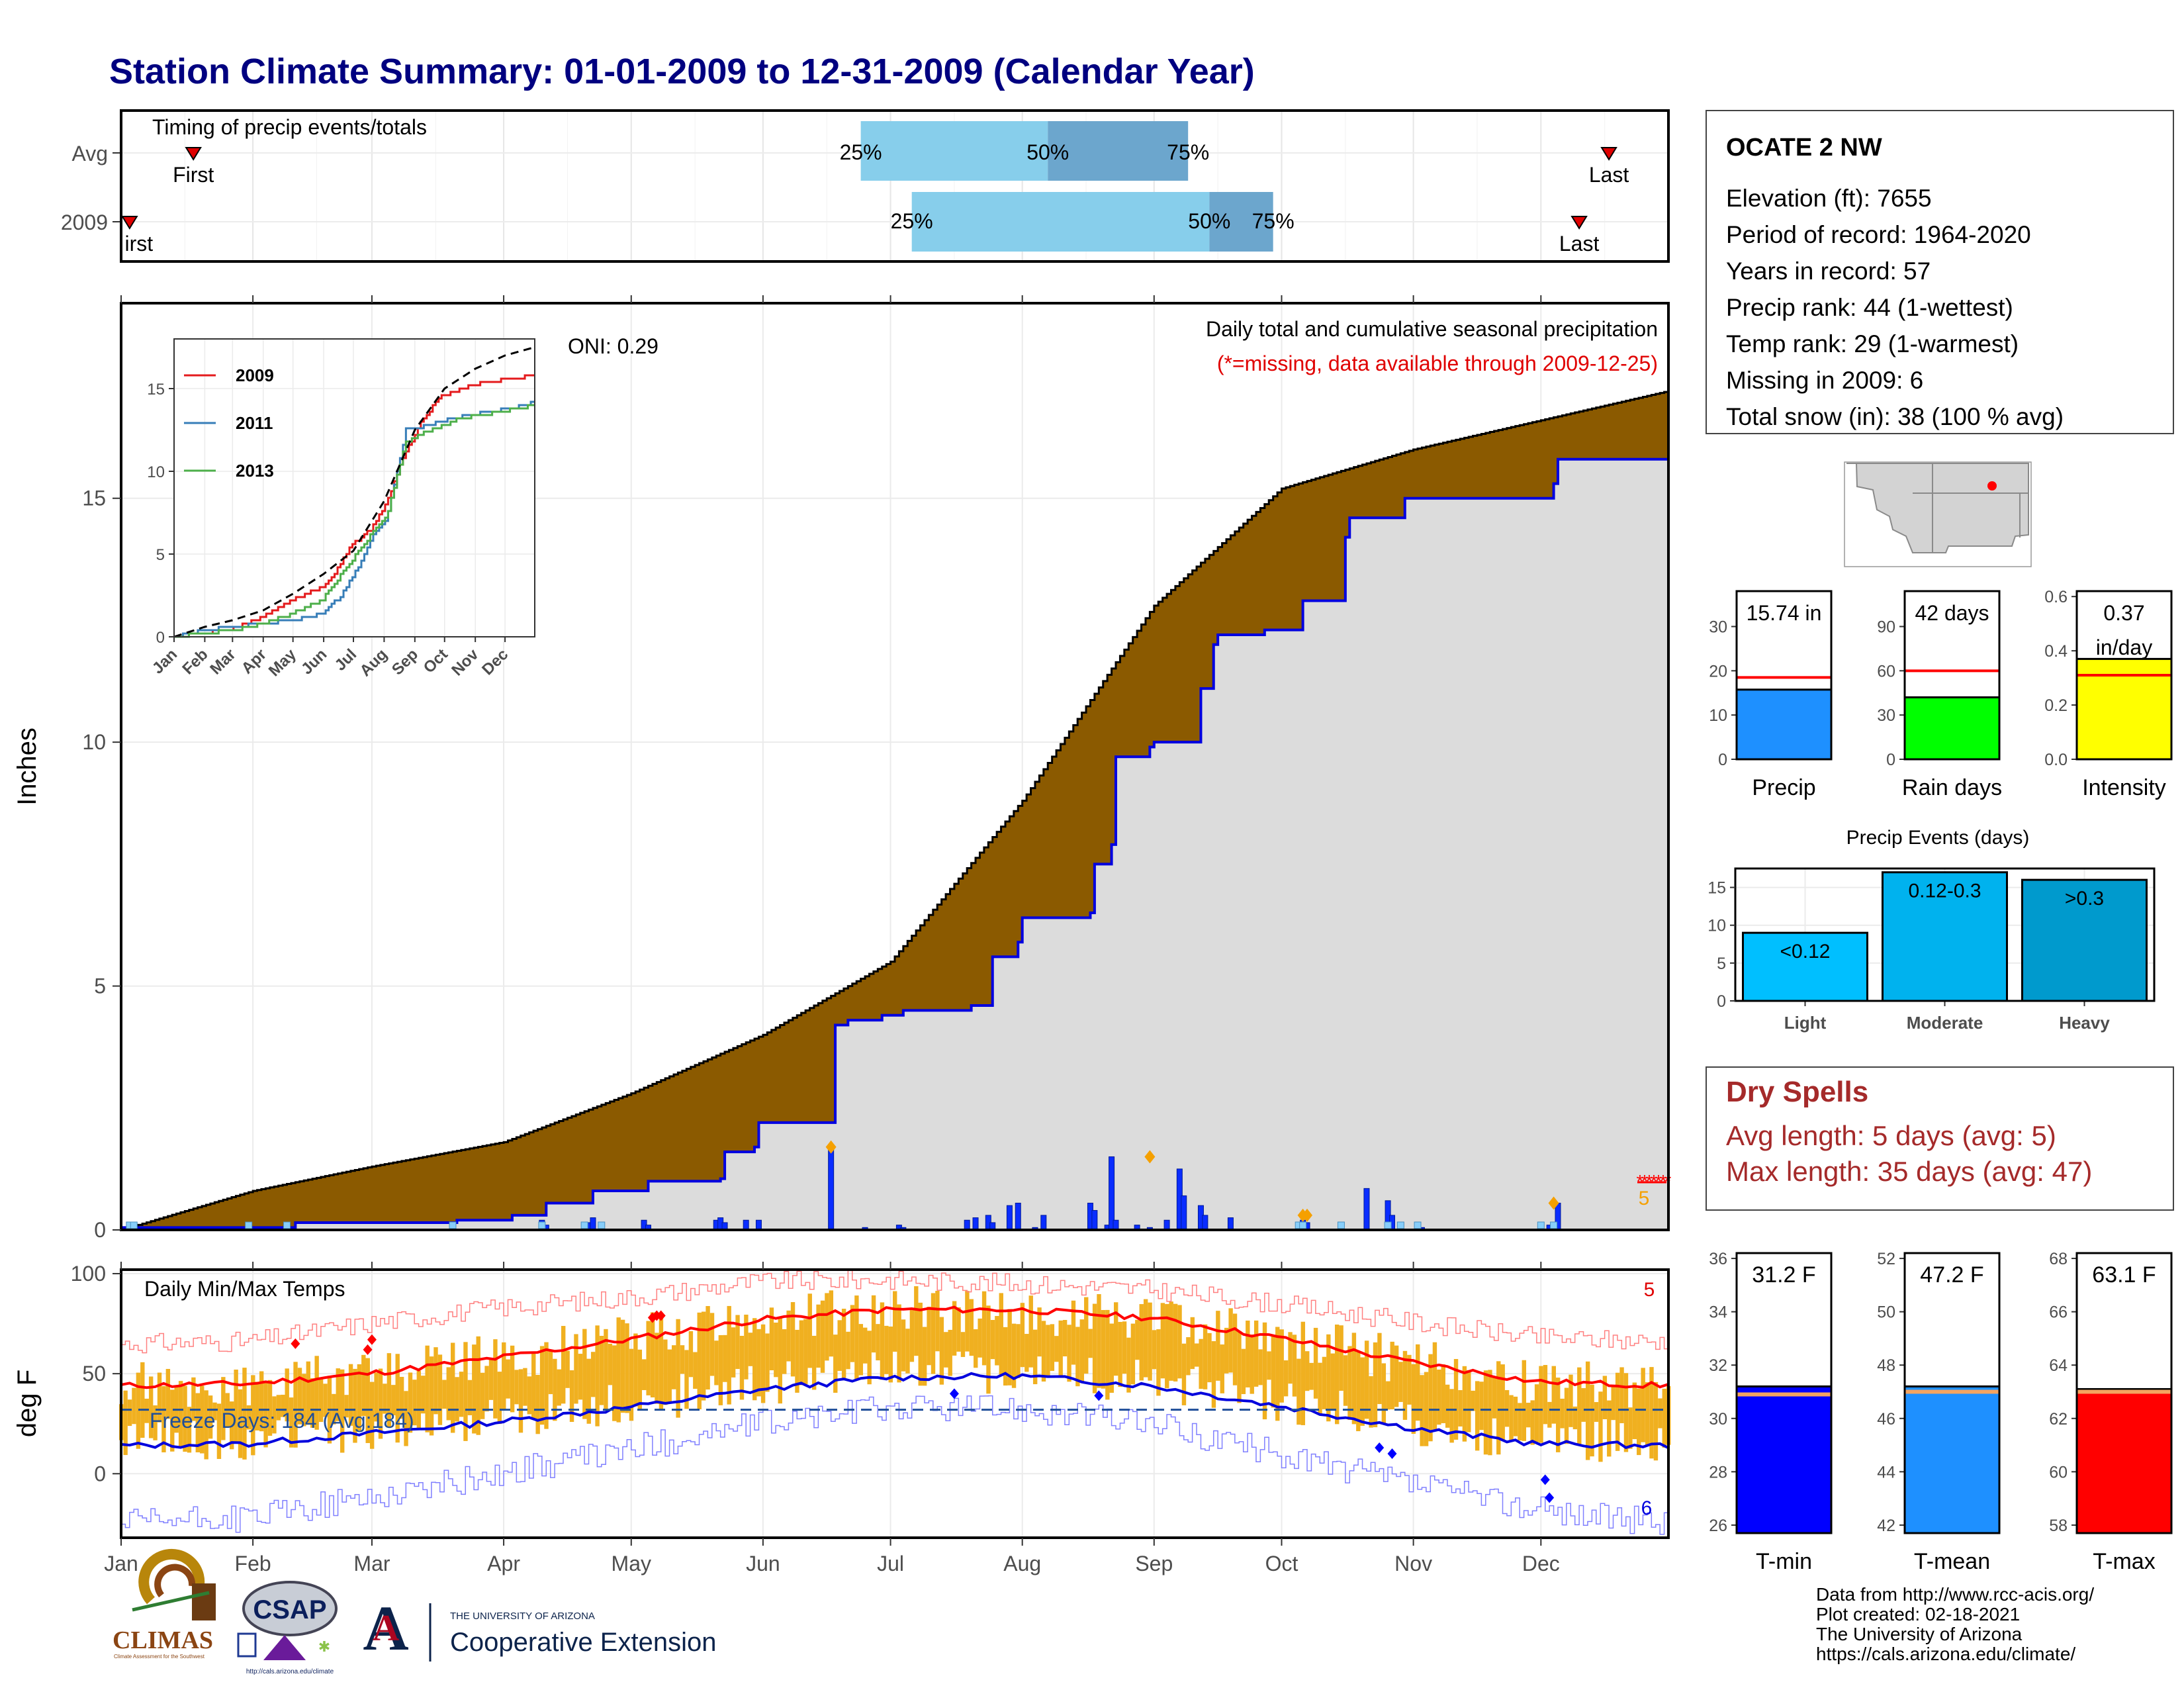 The image size is (2184, 1688). I want to click on last-event-marker, so click(1608, 154).